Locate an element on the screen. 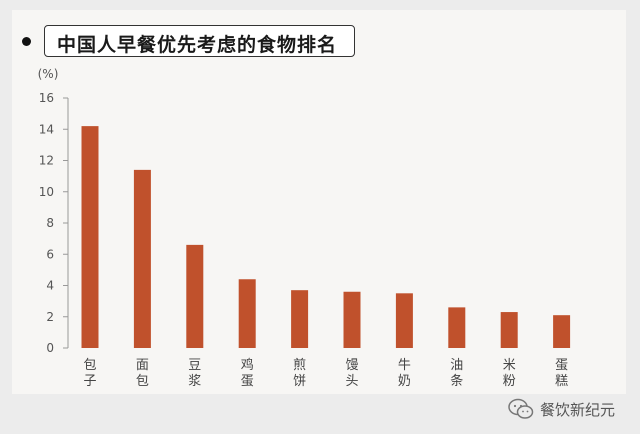  watermark: 餐饮新纪元 is located at coordinates (561, 409).